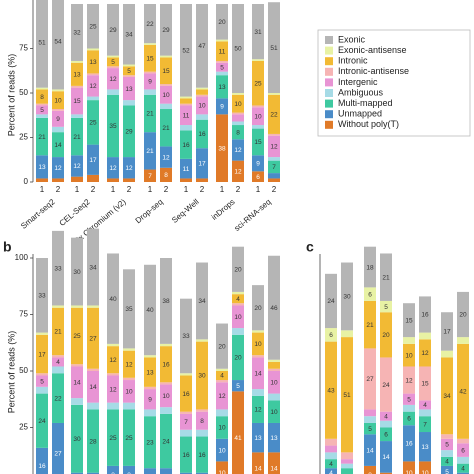 This screenshot has width=474, height=474. Describe the element at coordinates (23, 48) in the screenshot. I see `y-tick-label: 75` at that location.